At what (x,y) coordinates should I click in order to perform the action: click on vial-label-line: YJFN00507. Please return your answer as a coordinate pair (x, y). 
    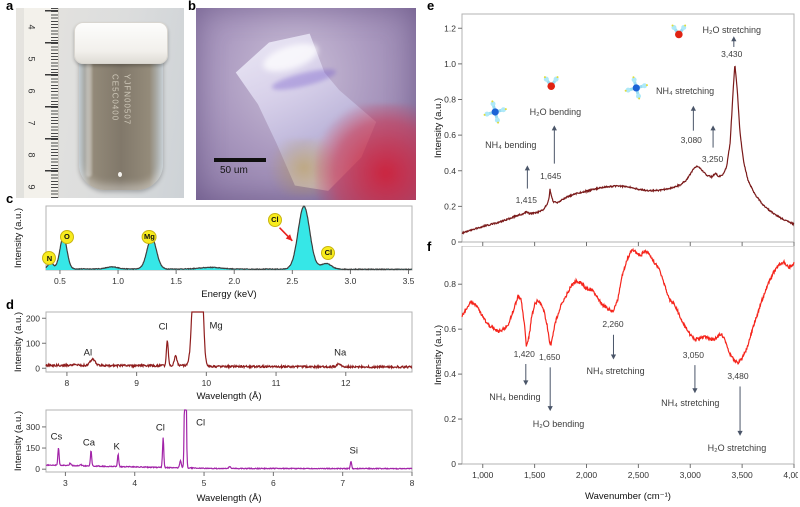
    Looking at the image, I should click on (127, 100).